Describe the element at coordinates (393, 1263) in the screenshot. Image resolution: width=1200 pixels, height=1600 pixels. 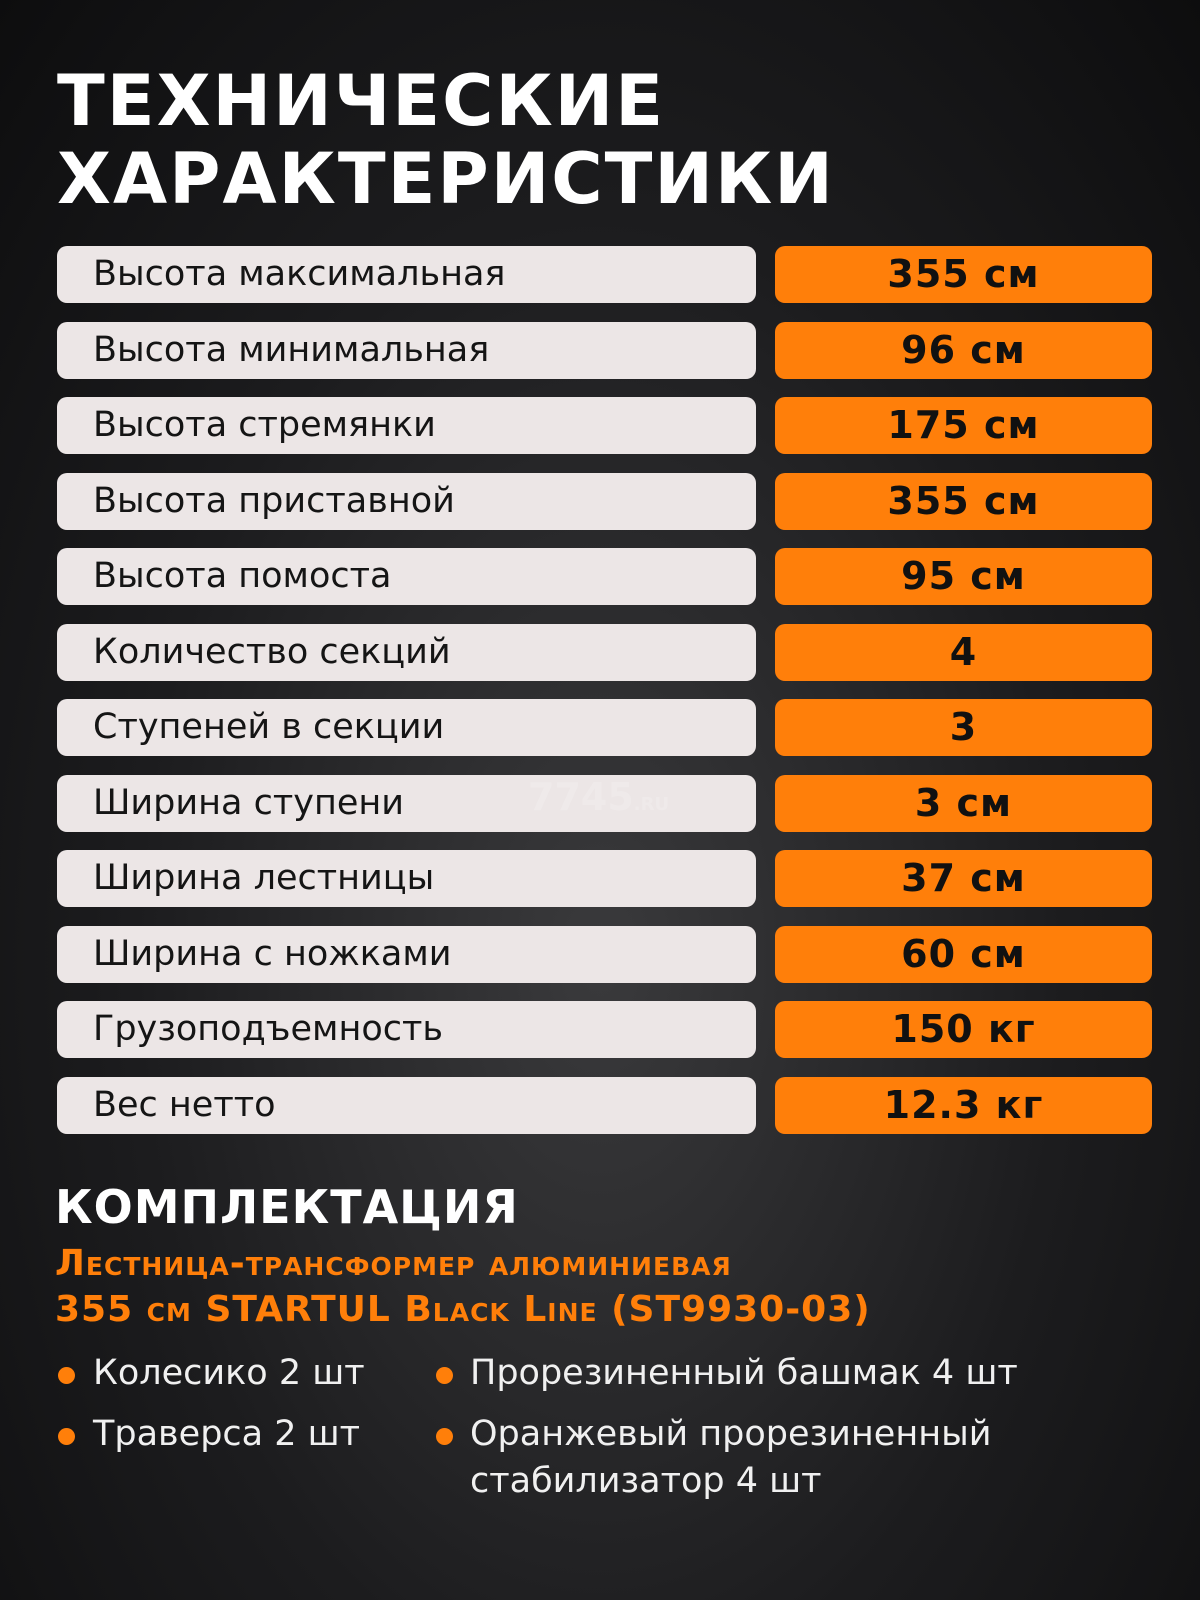
I see `product-line: Лестница-трансформер алюминиевая` at that location.